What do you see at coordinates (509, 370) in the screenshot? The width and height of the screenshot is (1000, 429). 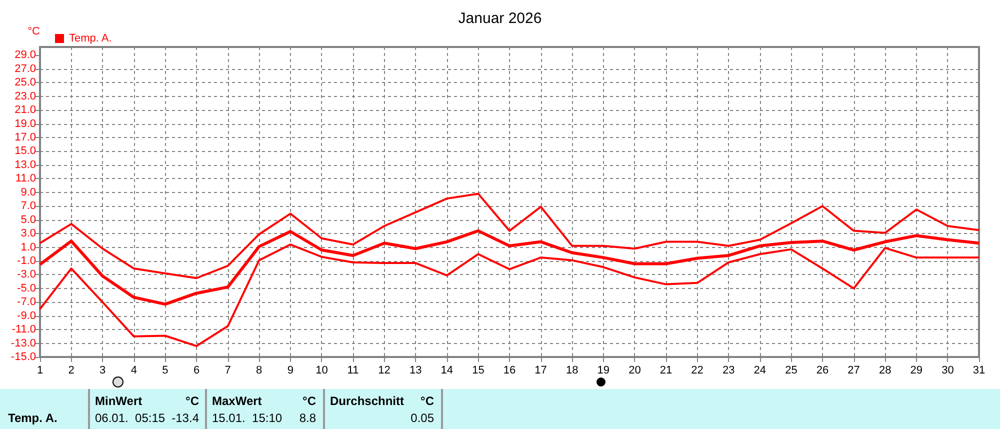 I see `x-tick-label: 16` at bounding box center [509, 370].